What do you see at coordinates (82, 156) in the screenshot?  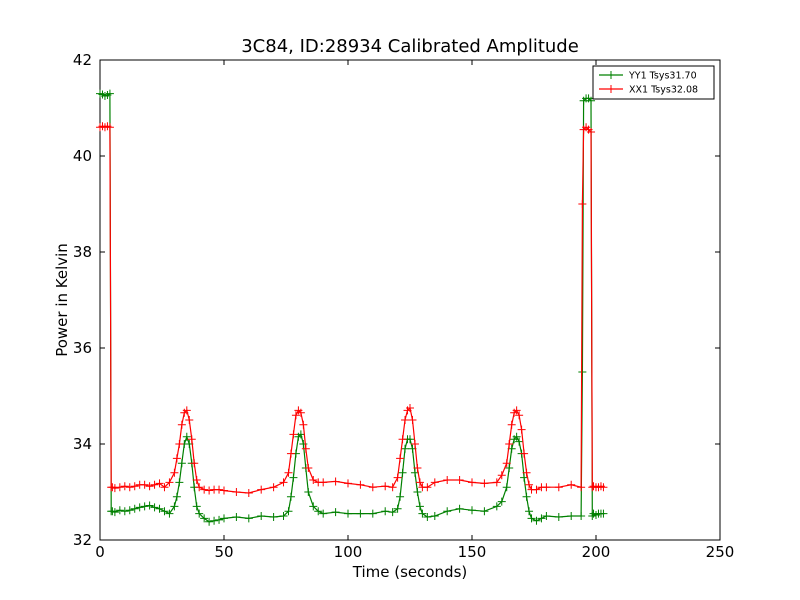 I see `y-tick-label: 40` at bounding box center [82, 156].